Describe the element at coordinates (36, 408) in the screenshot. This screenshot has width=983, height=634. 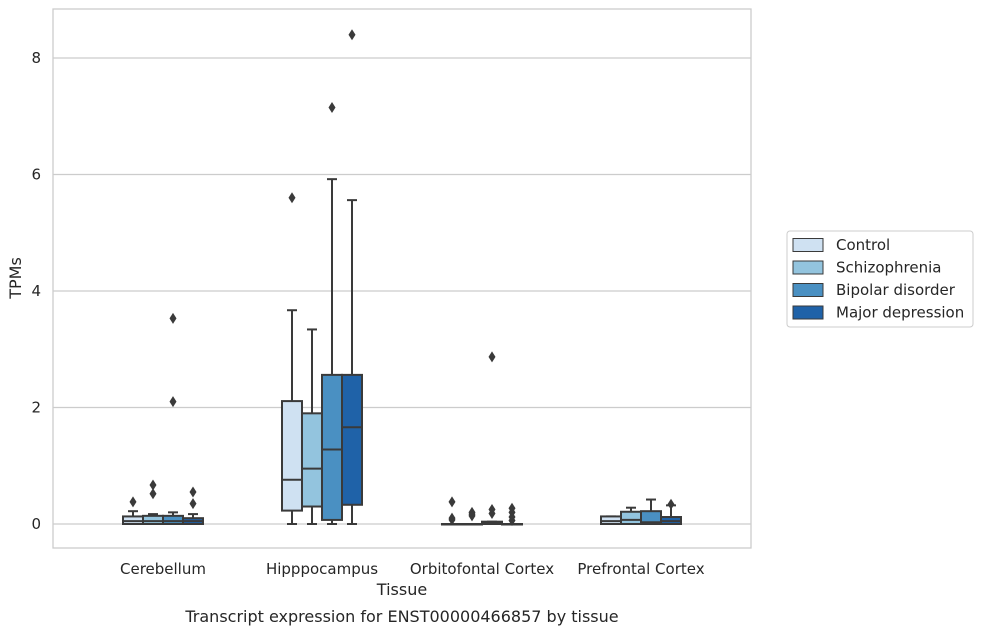
I see `y-tick-label: 2` at that location.